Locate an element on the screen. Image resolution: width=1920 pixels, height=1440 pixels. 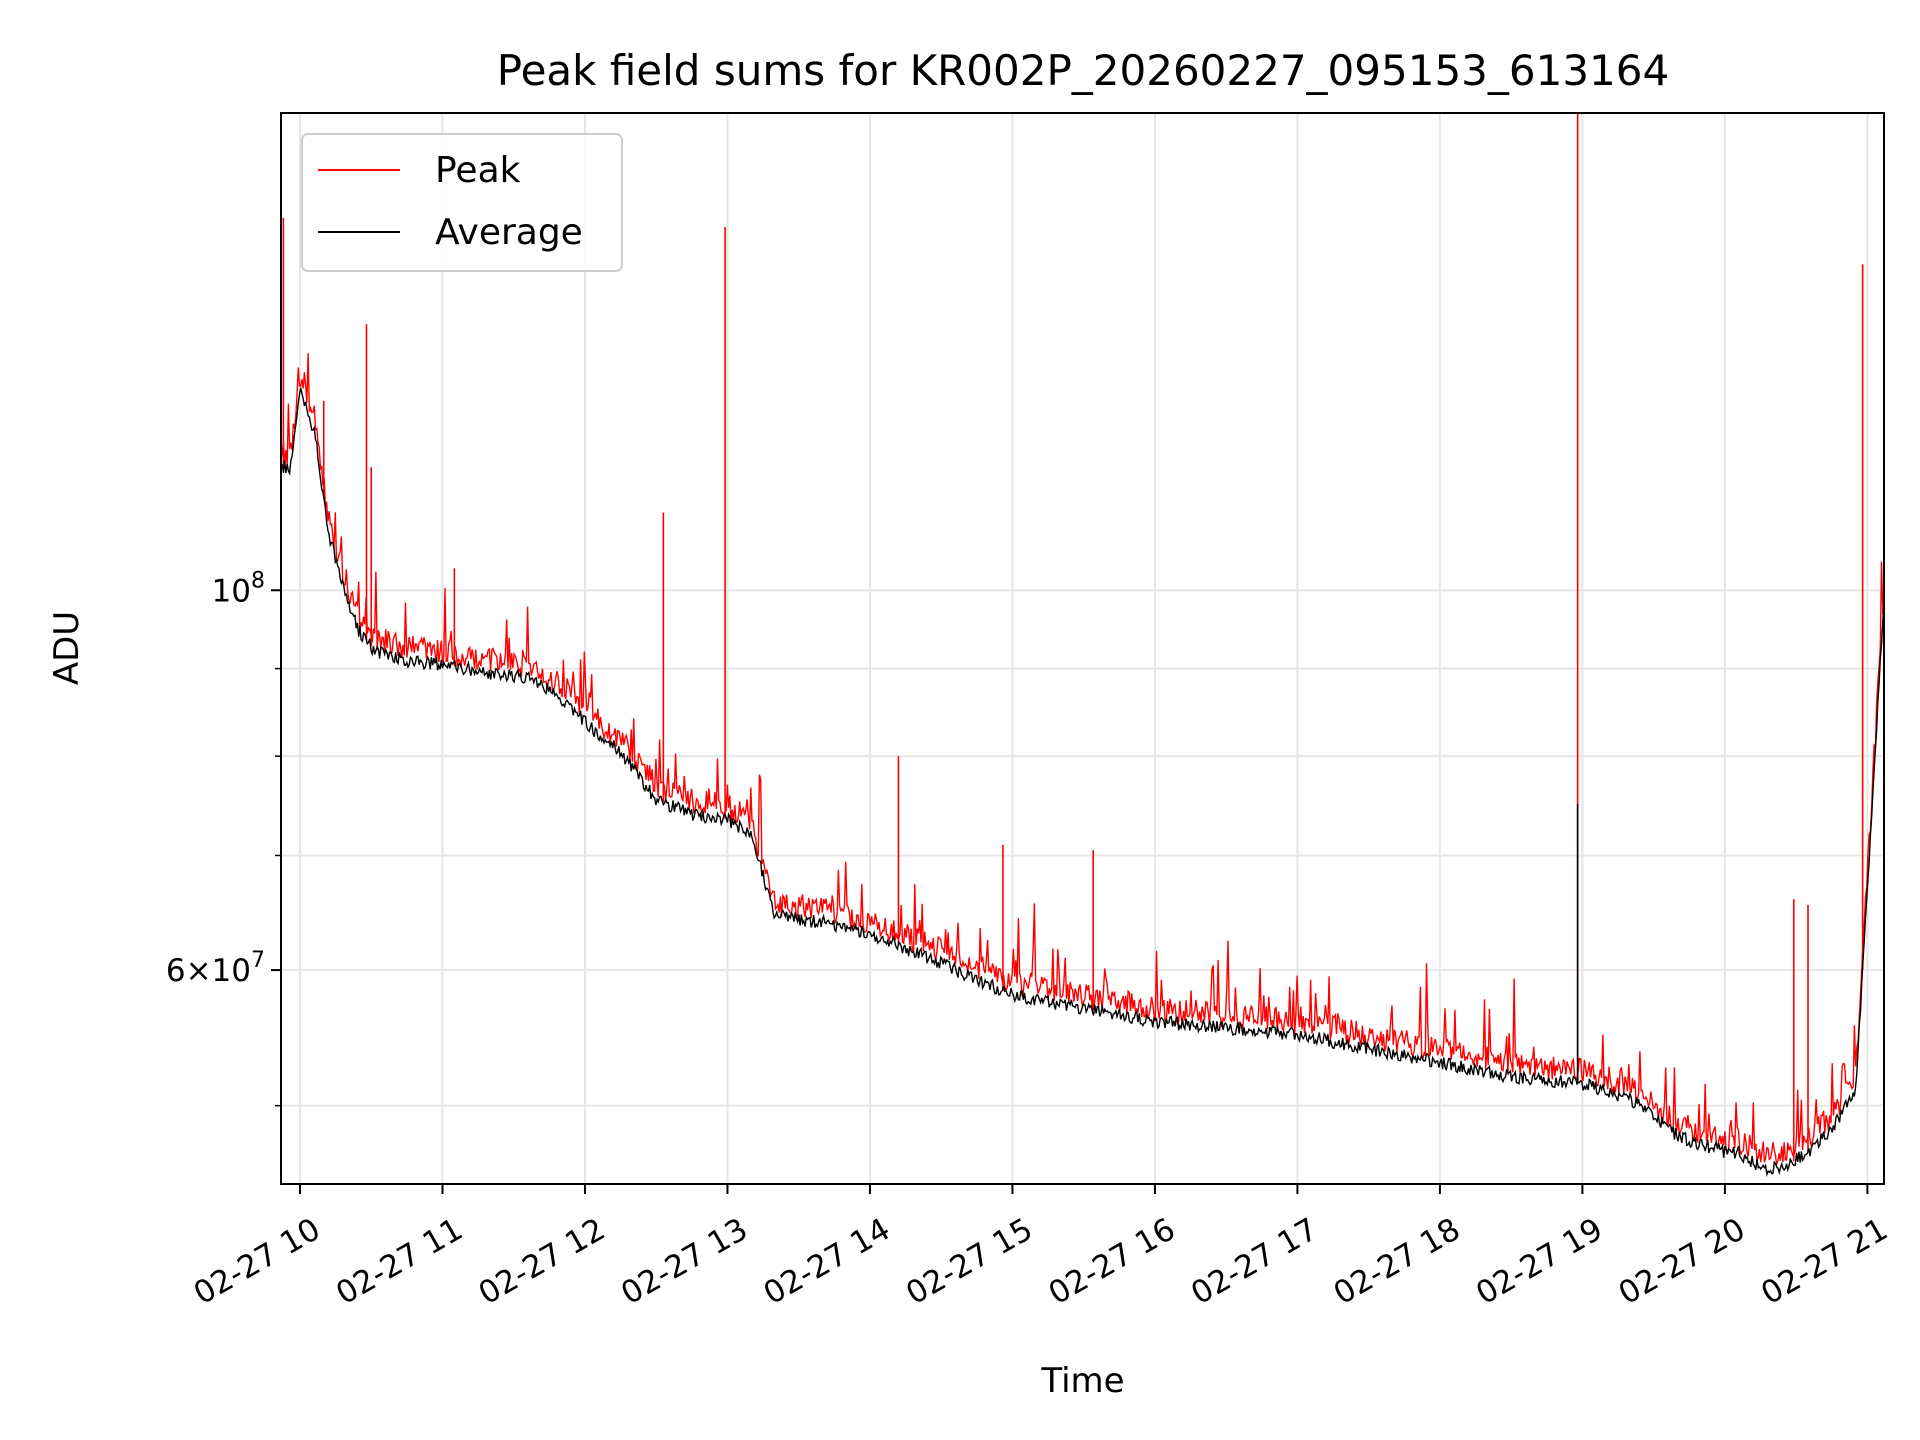
legend-label-peak: Peak is located at coordinates (478, 170).